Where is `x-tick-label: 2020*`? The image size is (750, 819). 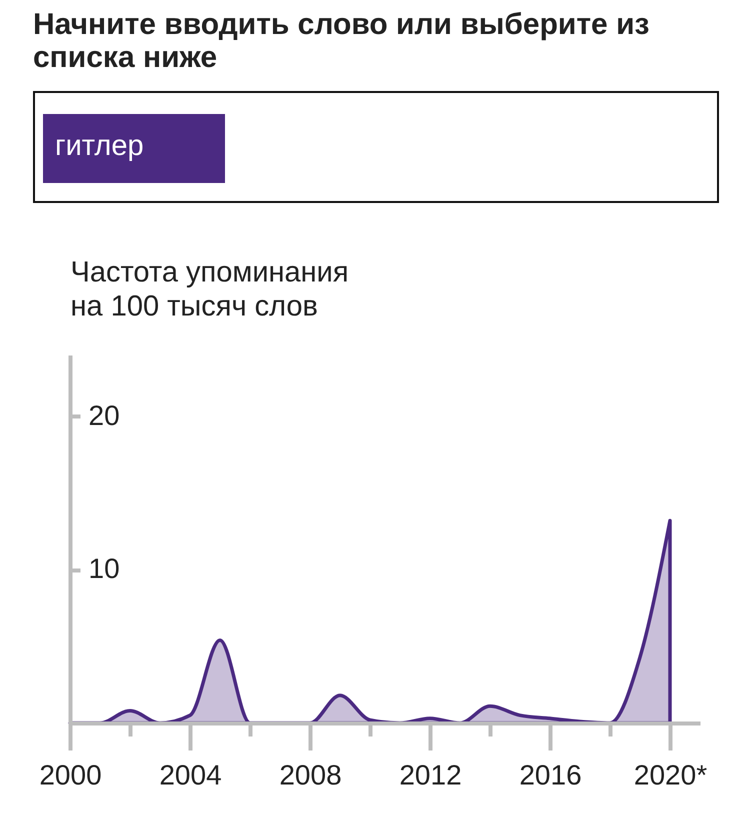 x-tick-label: 2020* is located at coordinates (671, 775).